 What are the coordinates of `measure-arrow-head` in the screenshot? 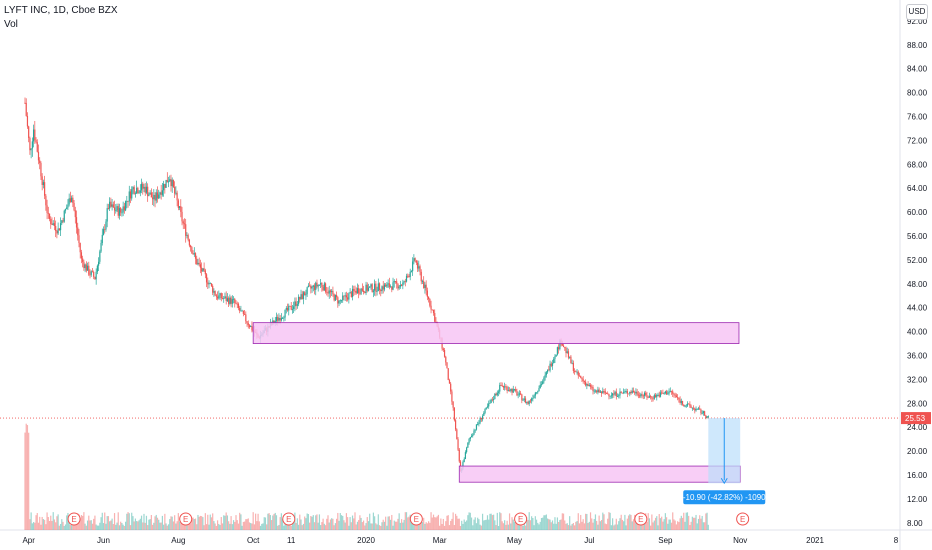 It's located at (724, 481).